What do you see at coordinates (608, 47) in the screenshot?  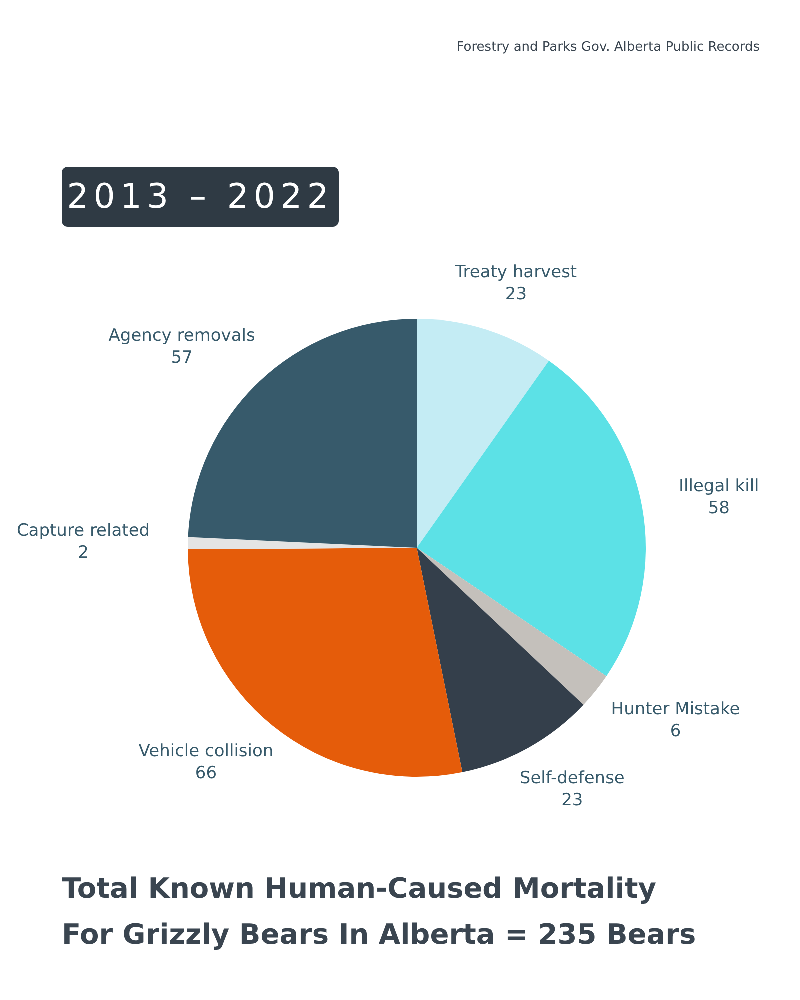 I see `text: Forestry and Parks Gov. Alberta Public Records` at bounding box center [608, 47].